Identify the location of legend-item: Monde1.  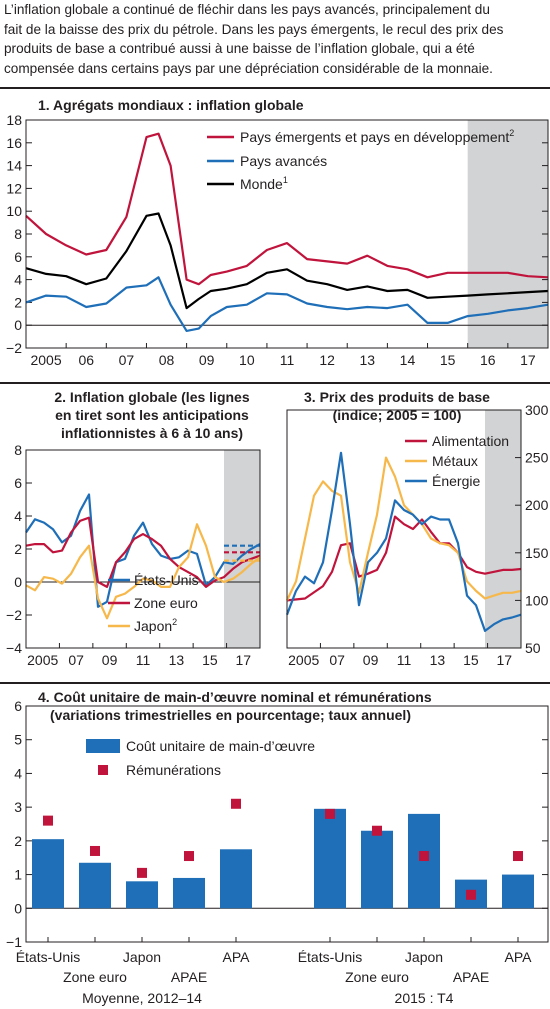
(264, 183).